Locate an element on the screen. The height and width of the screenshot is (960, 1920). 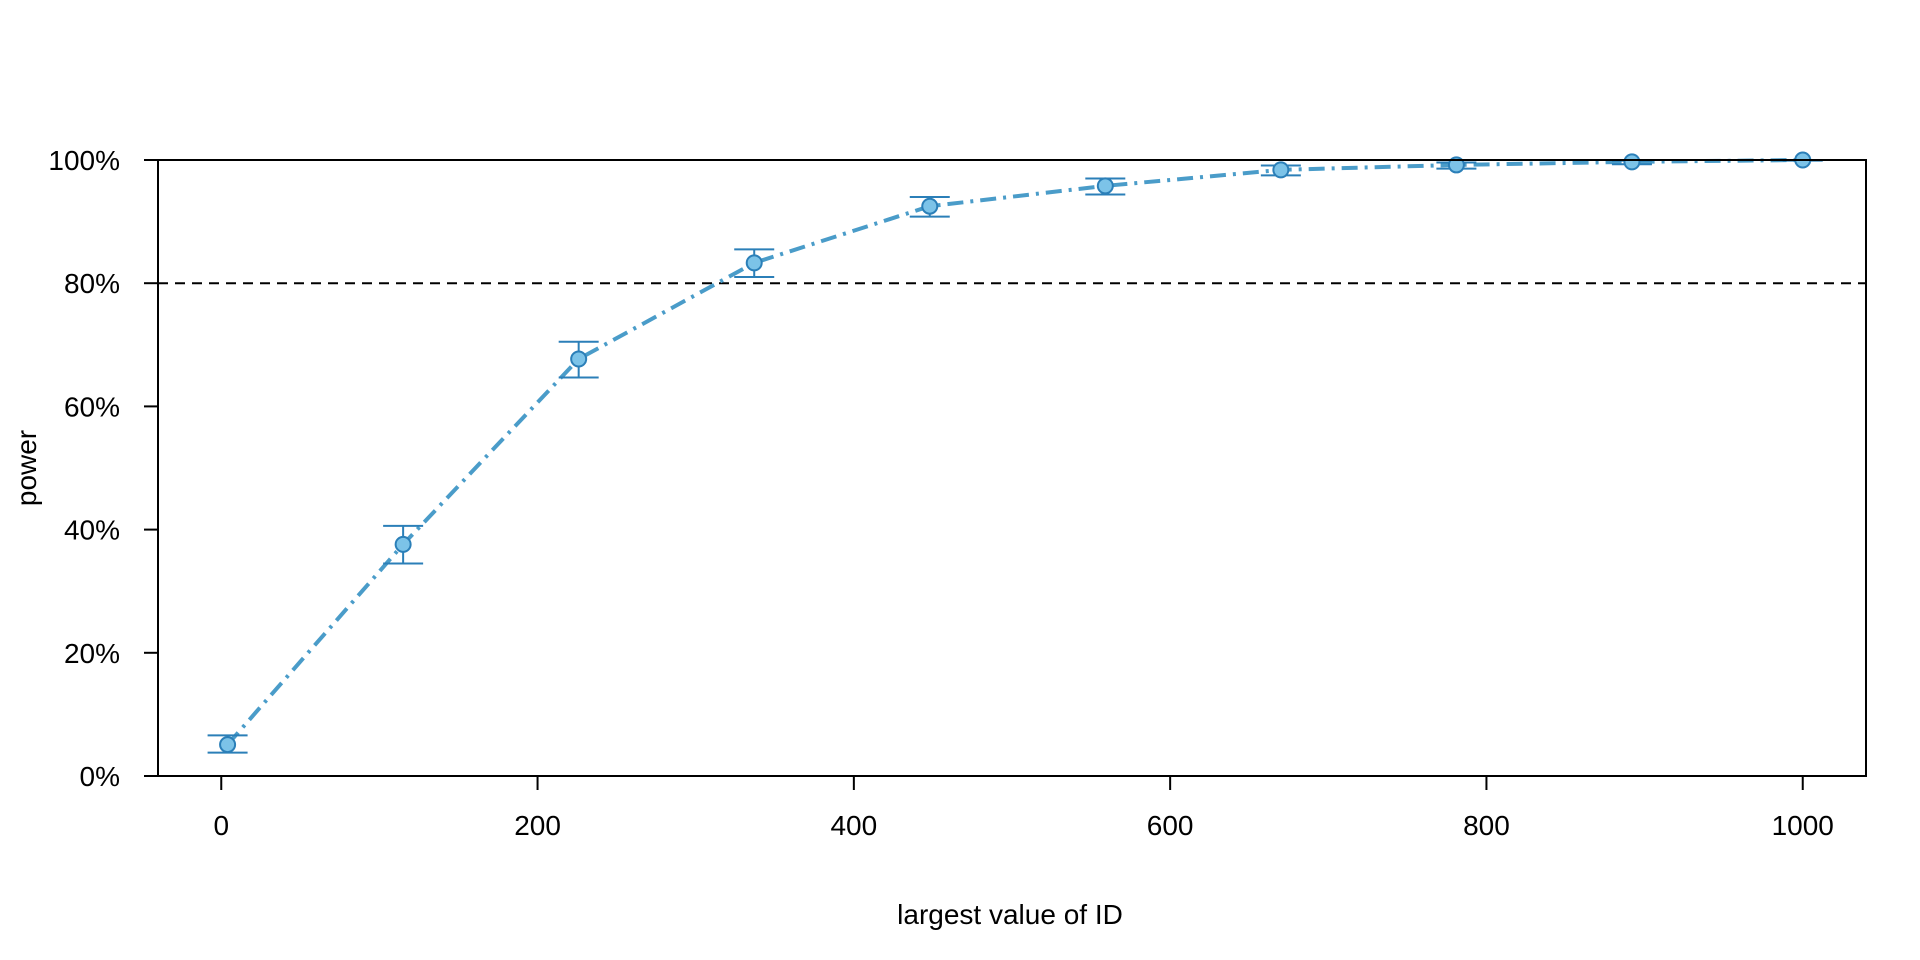
x-tick-label: 200 is located at coordinates (537, 825).